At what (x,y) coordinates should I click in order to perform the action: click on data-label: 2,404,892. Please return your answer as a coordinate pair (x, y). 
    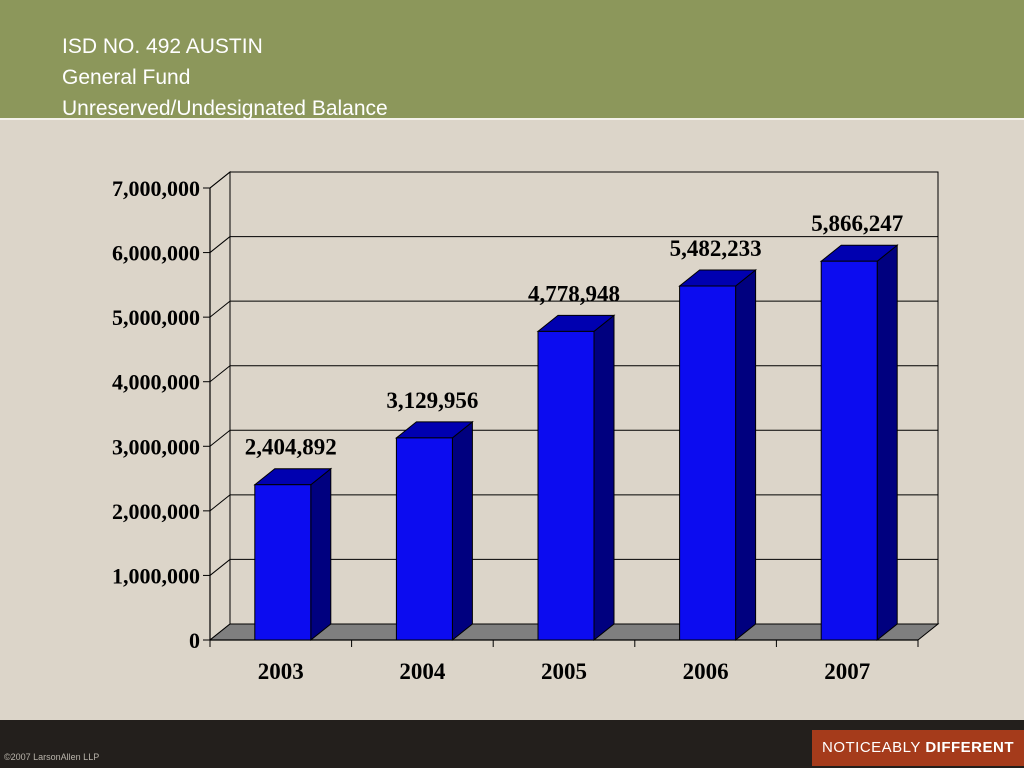
    Looking at the image, I should click on (291, 447).